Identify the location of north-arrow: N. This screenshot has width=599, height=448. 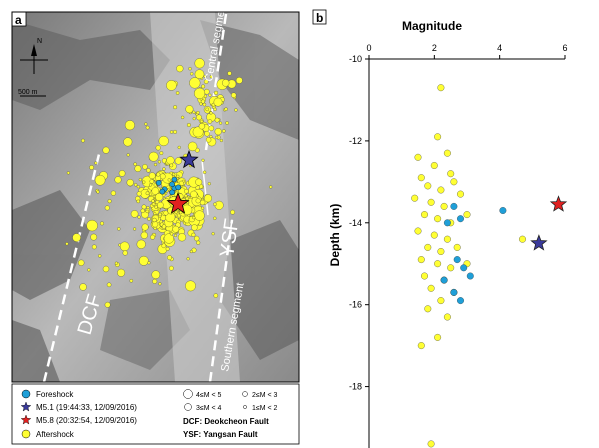
(34, 56).